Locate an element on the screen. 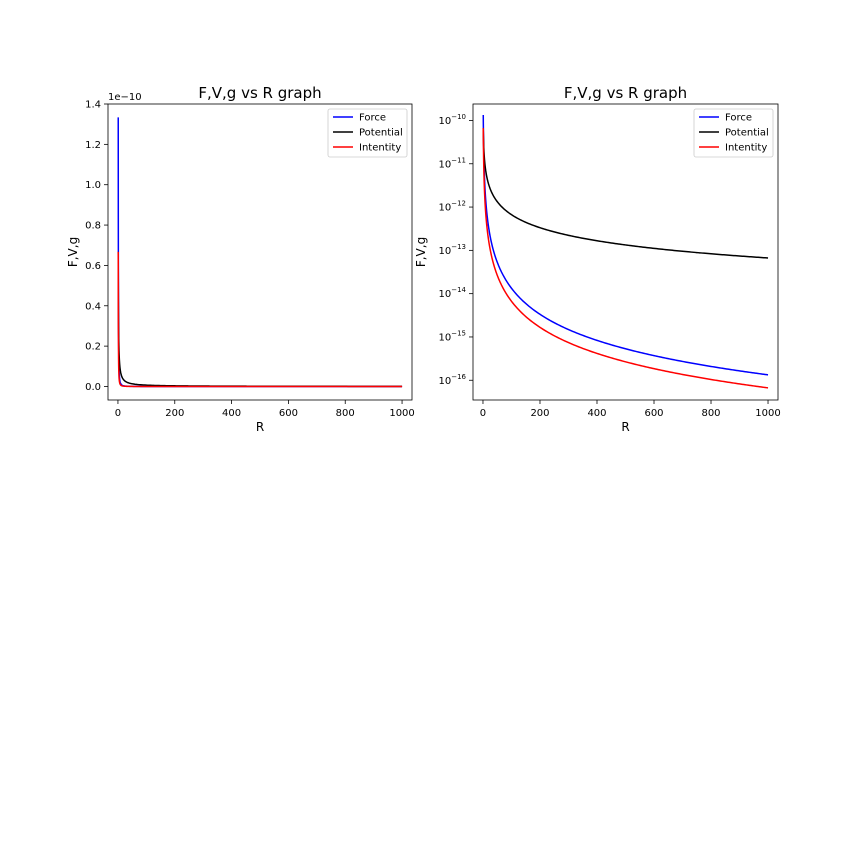  y-tick-label: 0.8 is located at coordinates (93, 226).